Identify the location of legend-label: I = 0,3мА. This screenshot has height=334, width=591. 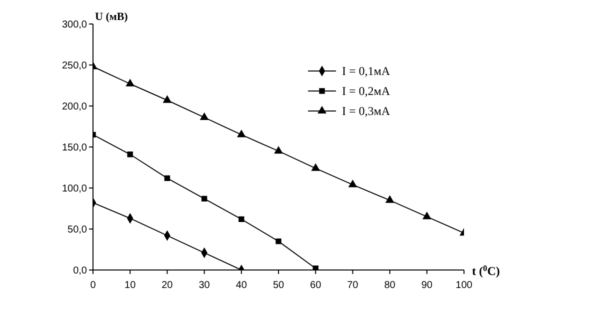
(366, 111).